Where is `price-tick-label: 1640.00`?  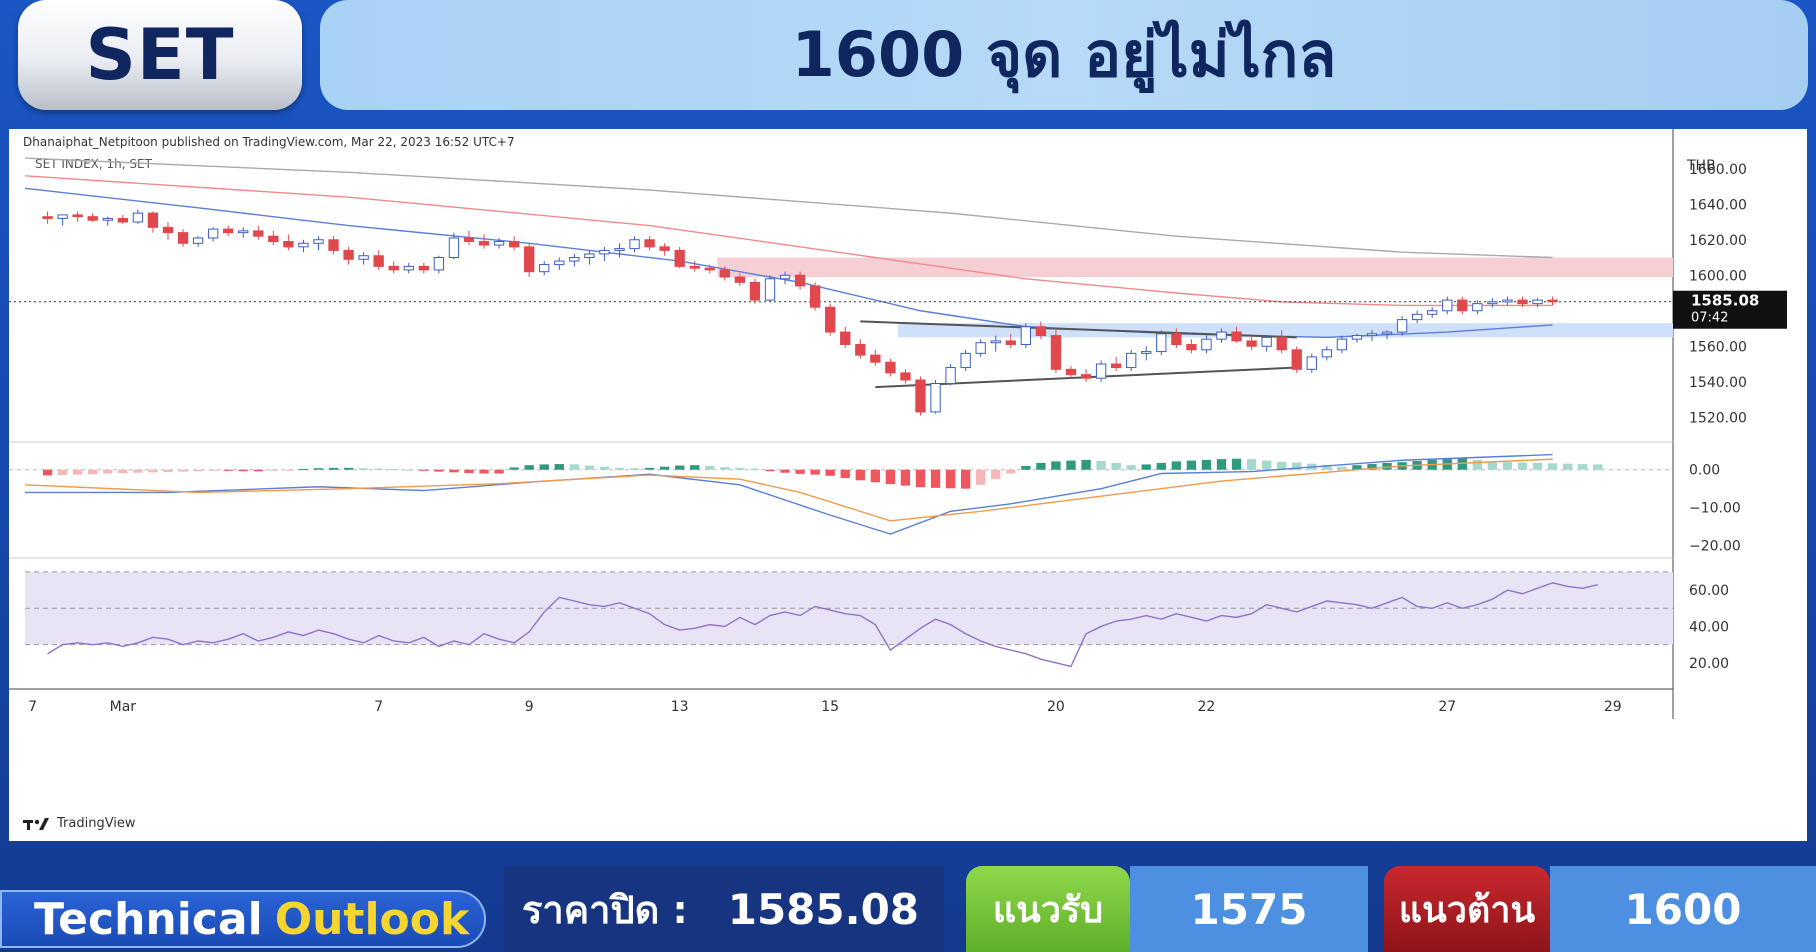 price-tick-label: 1640.00 is located at coordinates (1718, 205).